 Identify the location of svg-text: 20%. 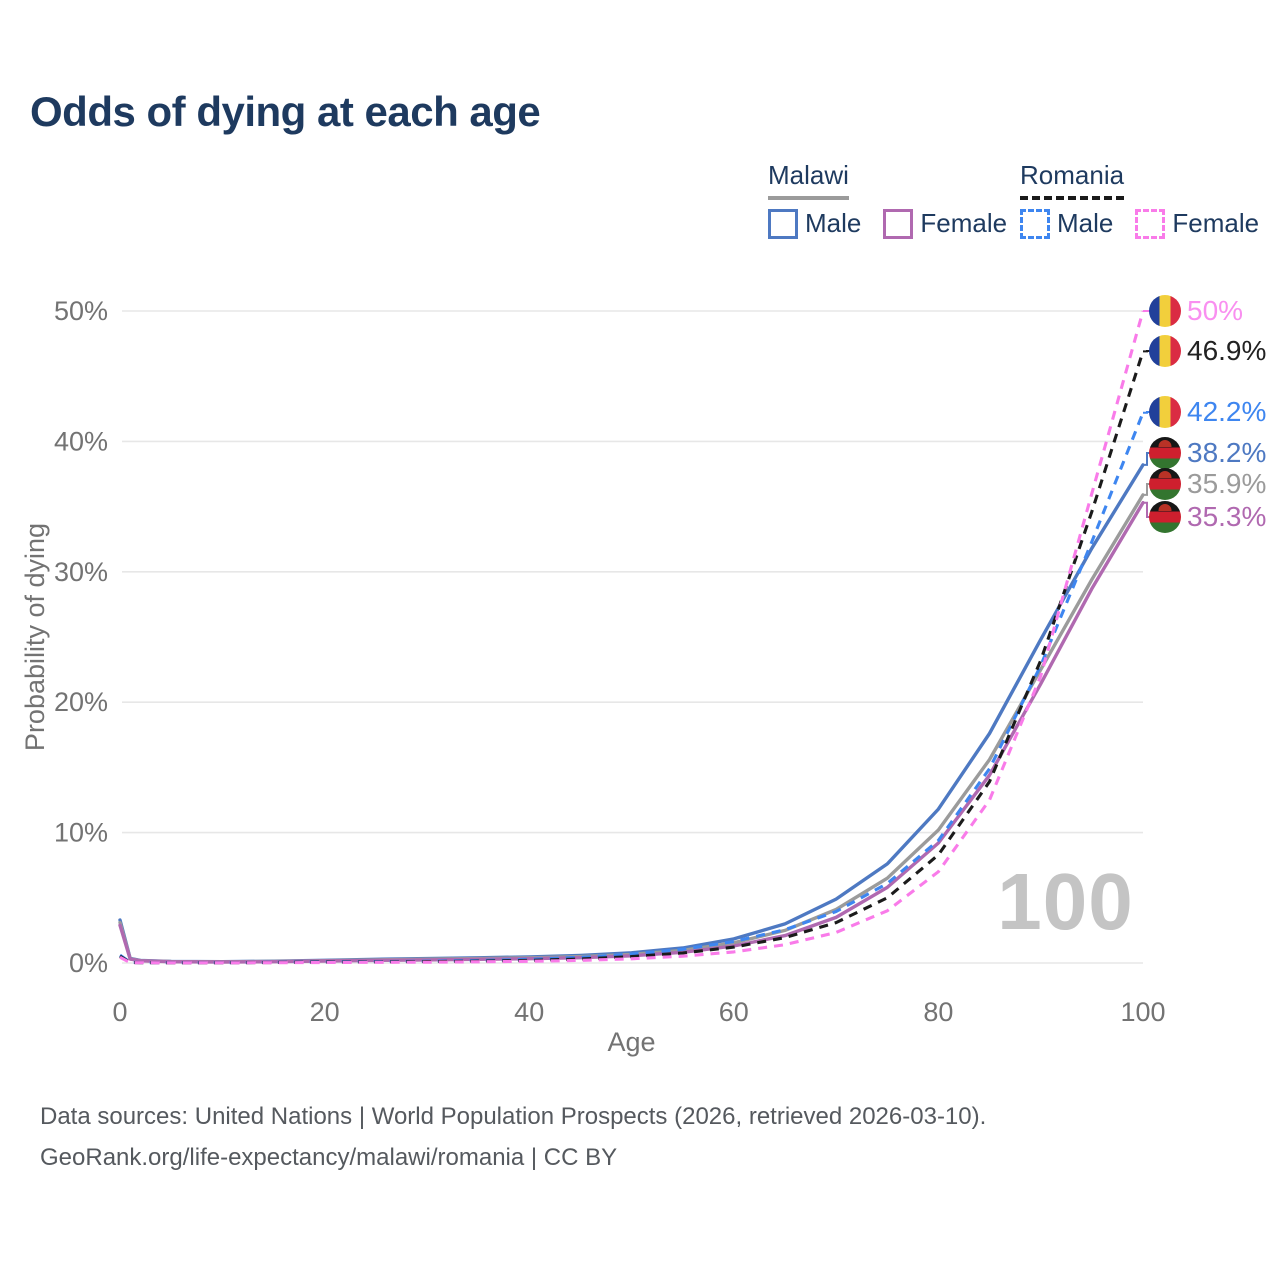
(81, 702).